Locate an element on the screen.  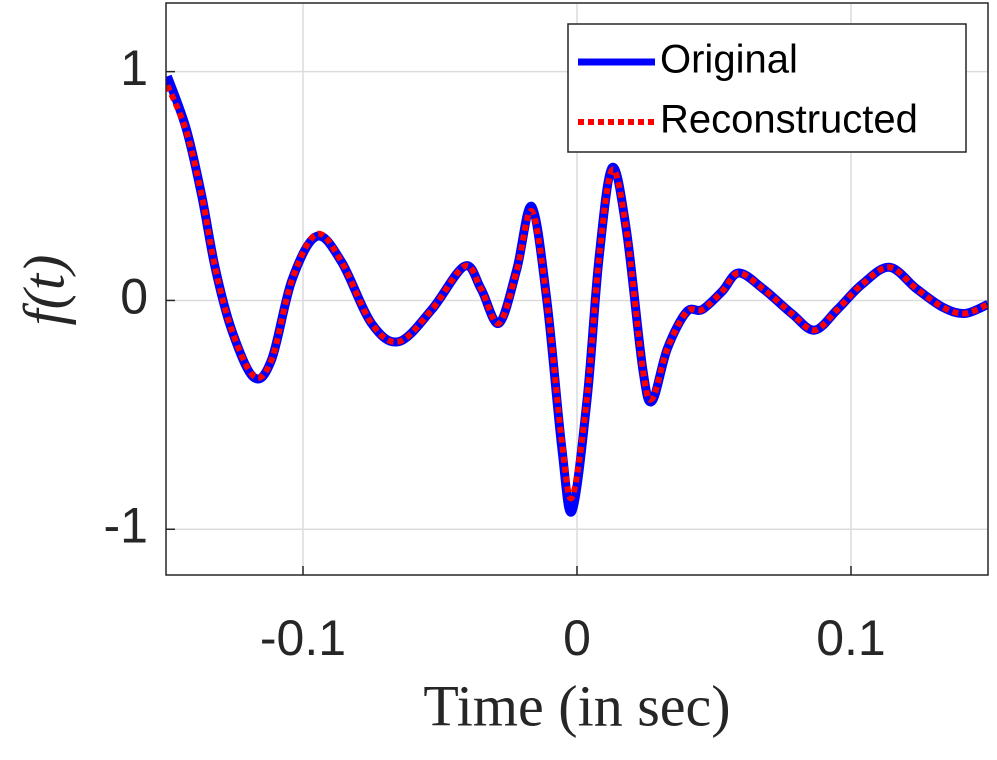
x-tick-label: -0.1 is located at coordinates (303, 638).